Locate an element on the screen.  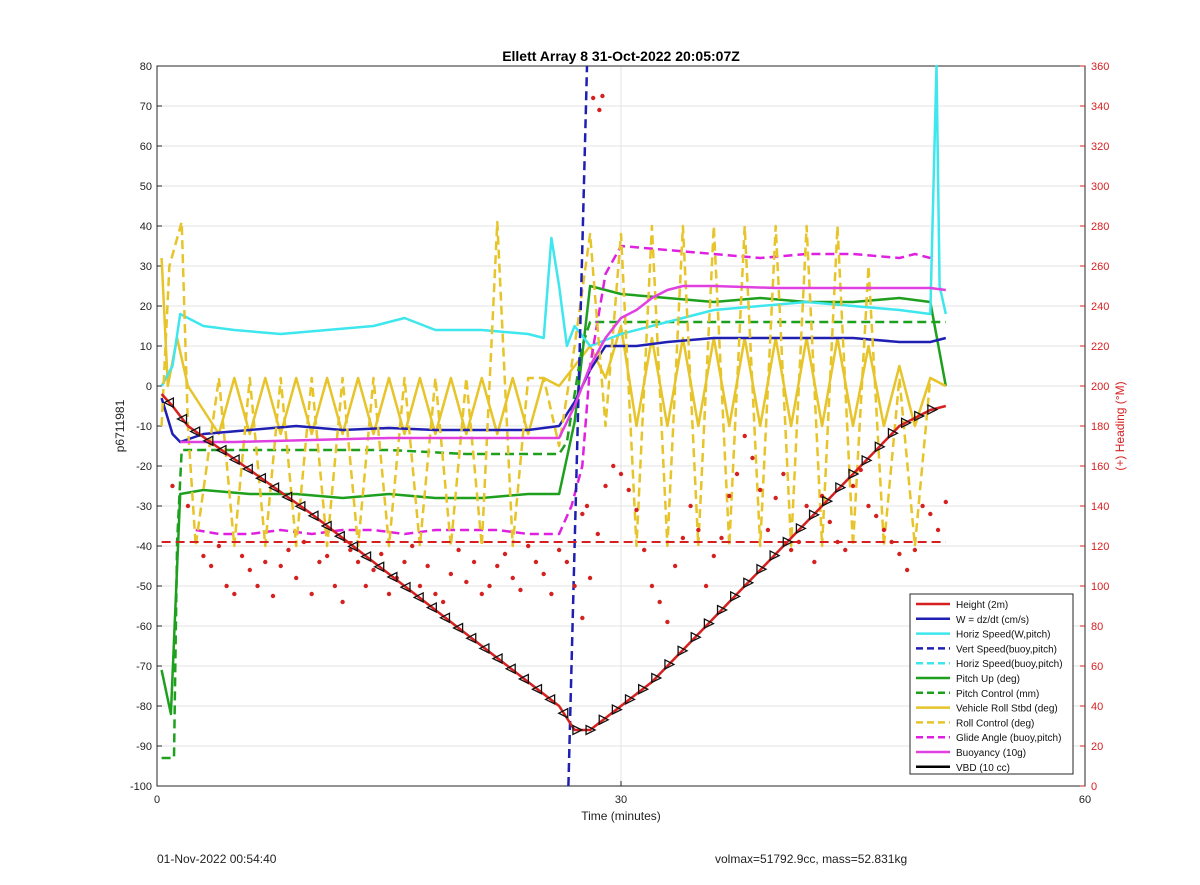
legend-label-10: Buoyancy (10g) is located at coordinates (991, 753).